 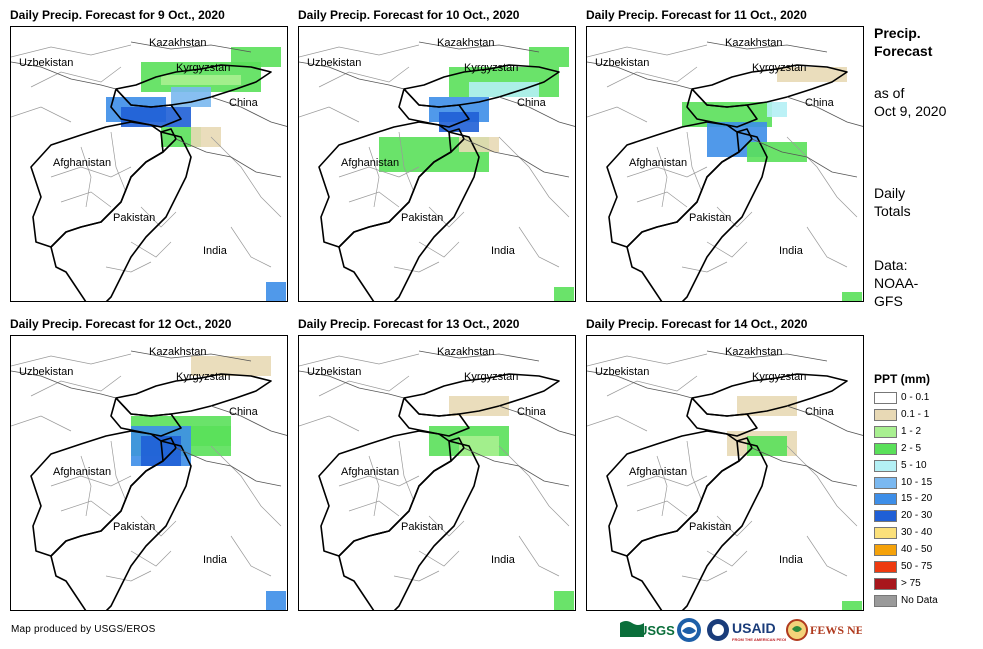 What do you see at coordinates (892, 211) in the screenshot?
I see `totals-line-2: Totals` at bounding box center [892, 211].